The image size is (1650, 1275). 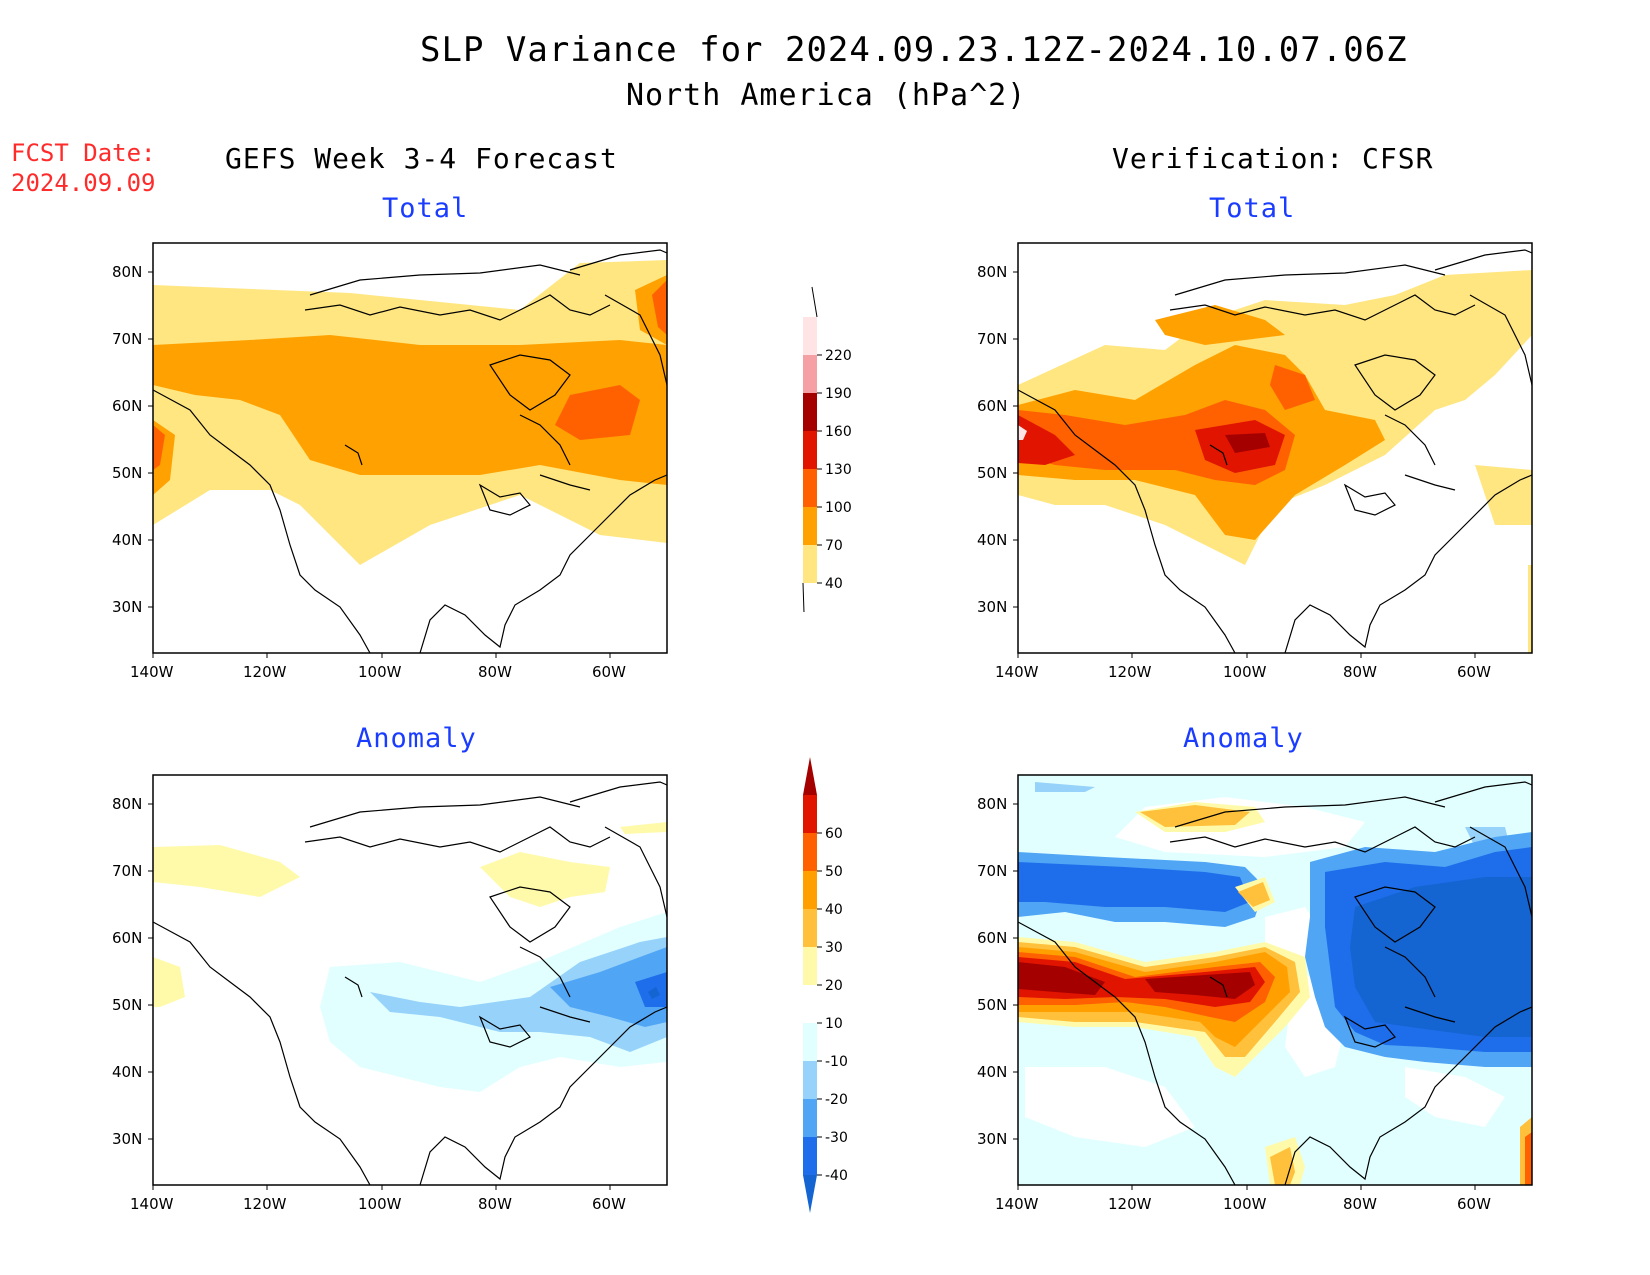 What do you see at coordinates (838, 470) in the screenshot?
I see `colorbar-label: 130` at bounding box center [838, 470].